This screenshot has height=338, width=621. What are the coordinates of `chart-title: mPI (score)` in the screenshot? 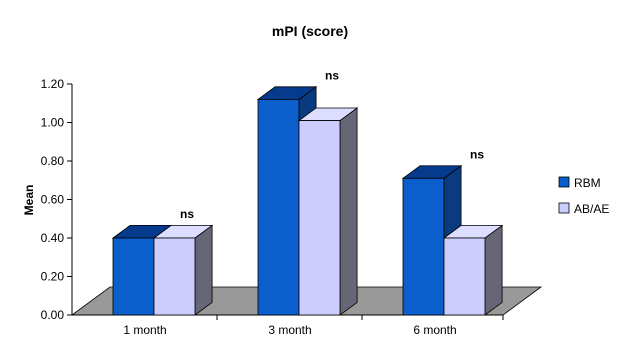 It's located at (310, 31).